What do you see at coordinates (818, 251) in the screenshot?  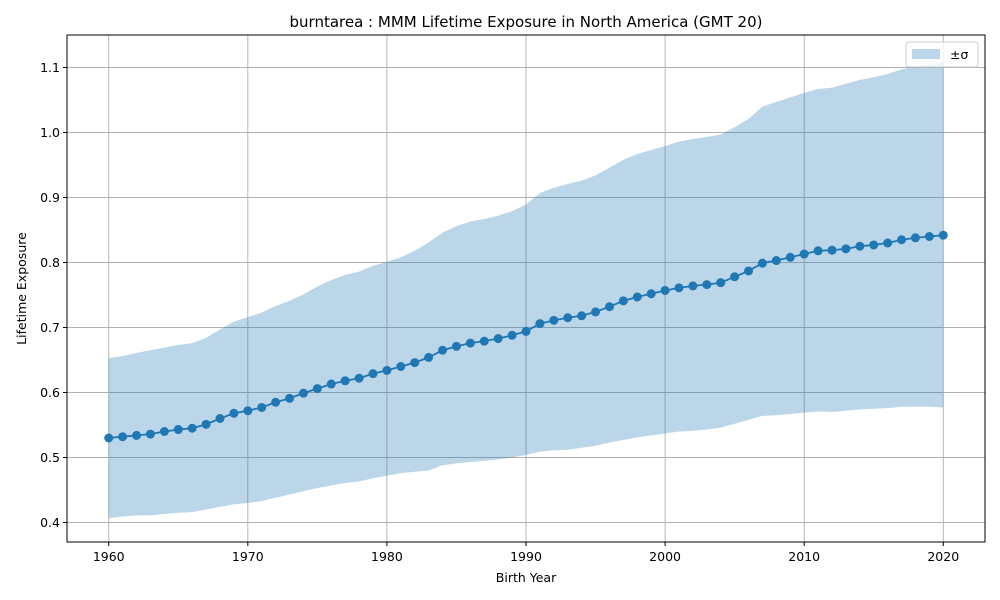 I see `data-point-2011` at bounding box center [818, 251].